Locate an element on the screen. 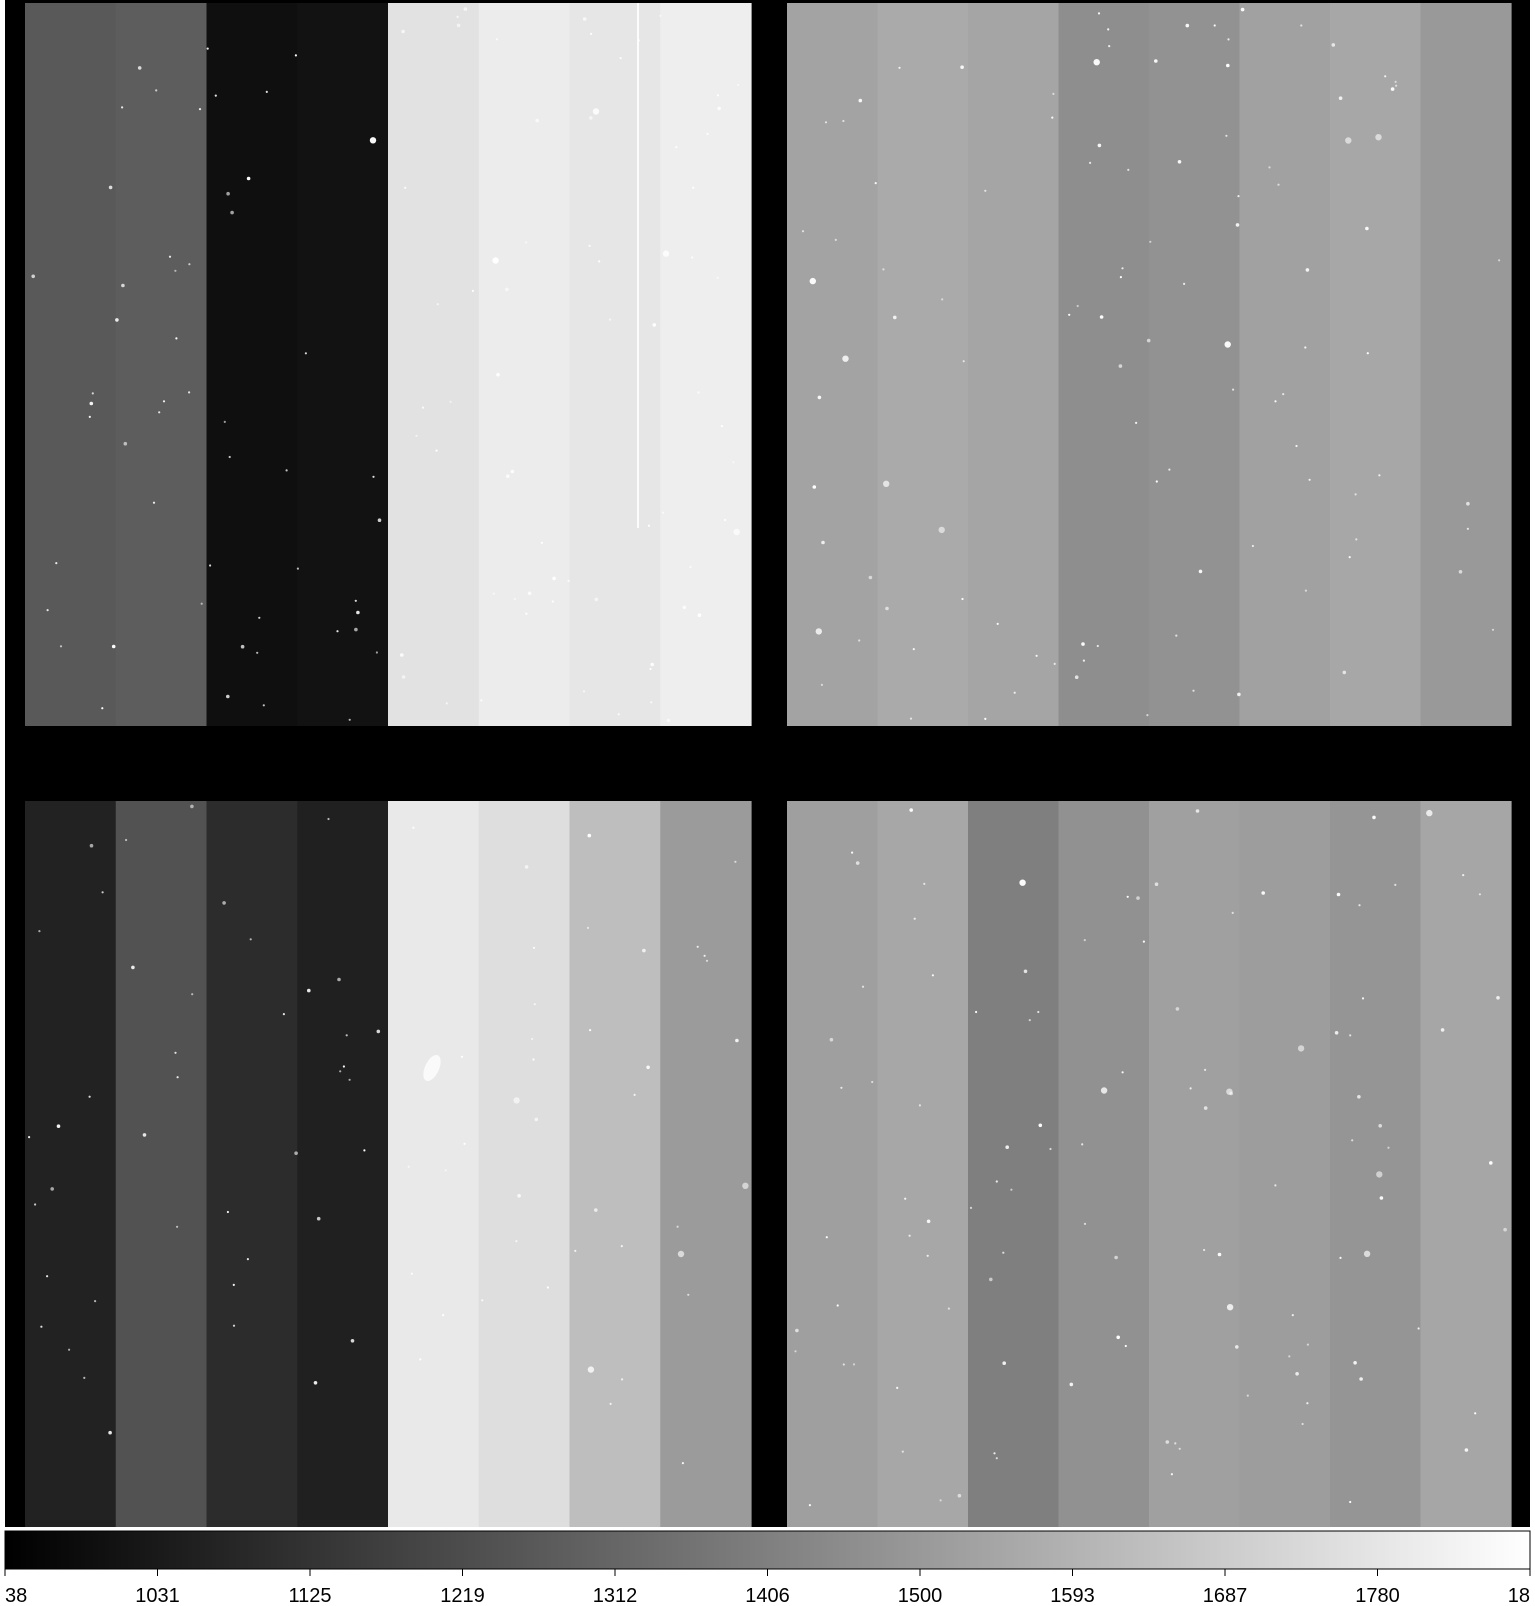  colorbar-tick-label: 1125 is located at coordinates (309, 1595).